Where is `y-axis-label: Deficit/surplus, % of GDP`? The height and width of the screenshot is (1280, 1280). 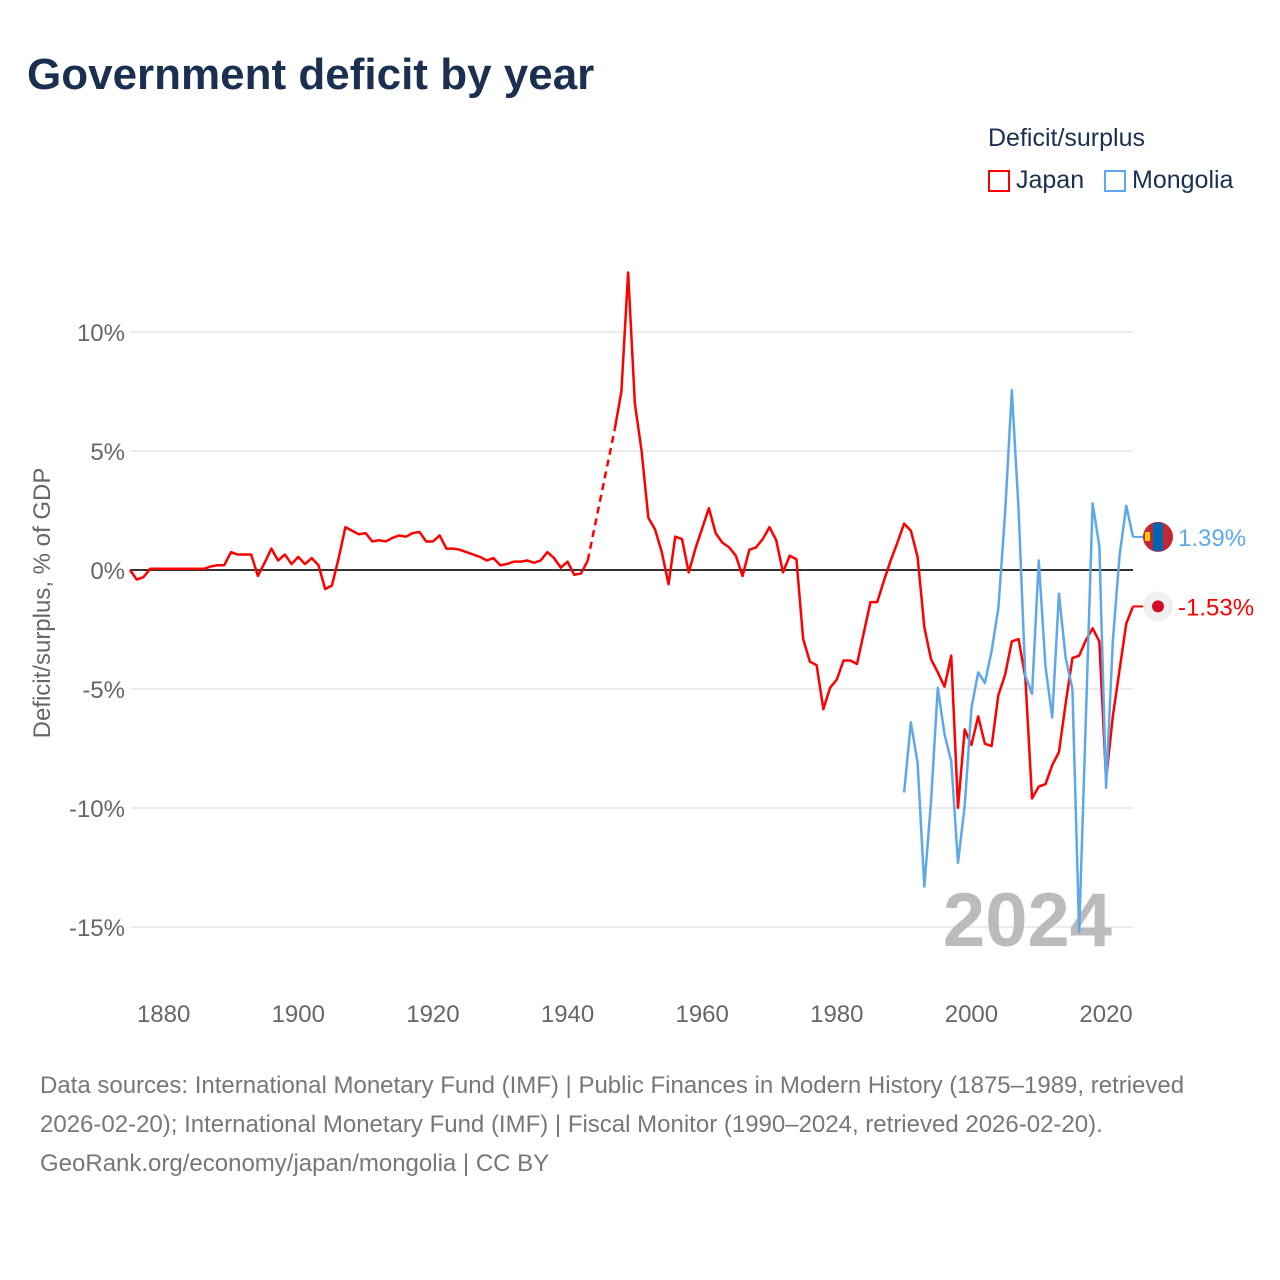 y-axis-label: Deficit/surplus, % of GDP is located at coordinates (42, 603).